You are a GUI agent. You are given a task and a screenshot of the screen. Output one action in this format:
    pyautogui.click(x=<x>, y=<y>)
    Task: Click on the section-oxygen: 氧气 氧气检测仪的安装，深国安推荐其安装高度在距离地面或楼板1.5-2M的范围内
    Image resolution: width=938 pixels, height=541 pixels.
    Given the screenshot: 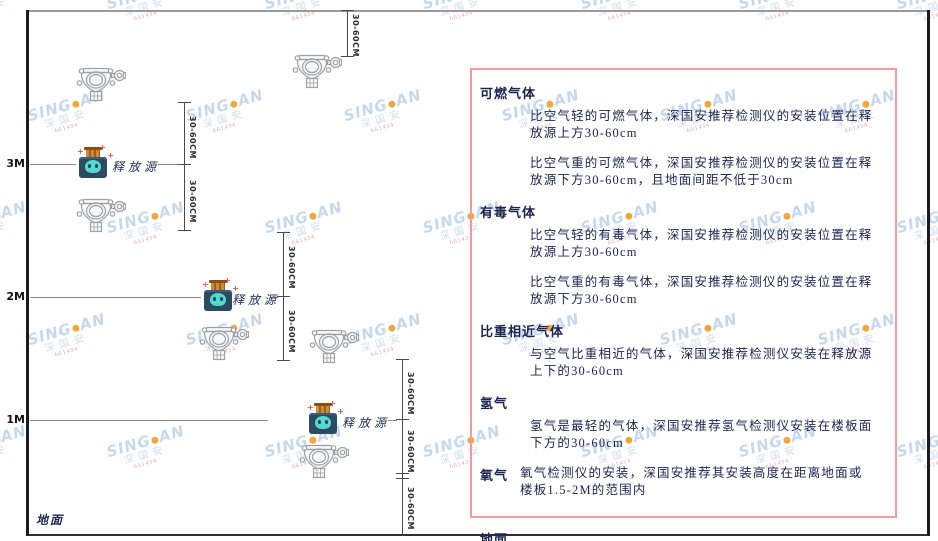 What is the action you would take?
    pyautogui.click(x=680, y=488)
    